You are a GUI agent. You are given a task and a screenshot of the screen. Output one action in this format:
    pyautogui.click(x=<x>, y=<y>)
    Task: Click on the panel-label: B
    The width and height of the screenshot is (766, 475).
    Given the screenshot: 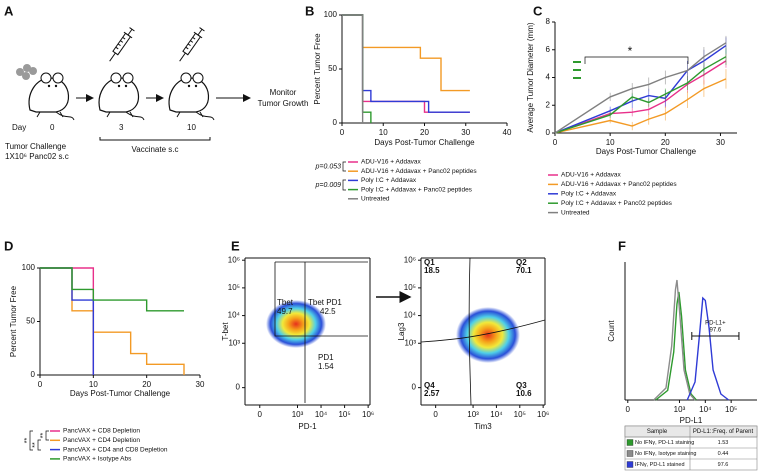 What is the action you would take?
    pyautogui.click(x=309, y=10)
    